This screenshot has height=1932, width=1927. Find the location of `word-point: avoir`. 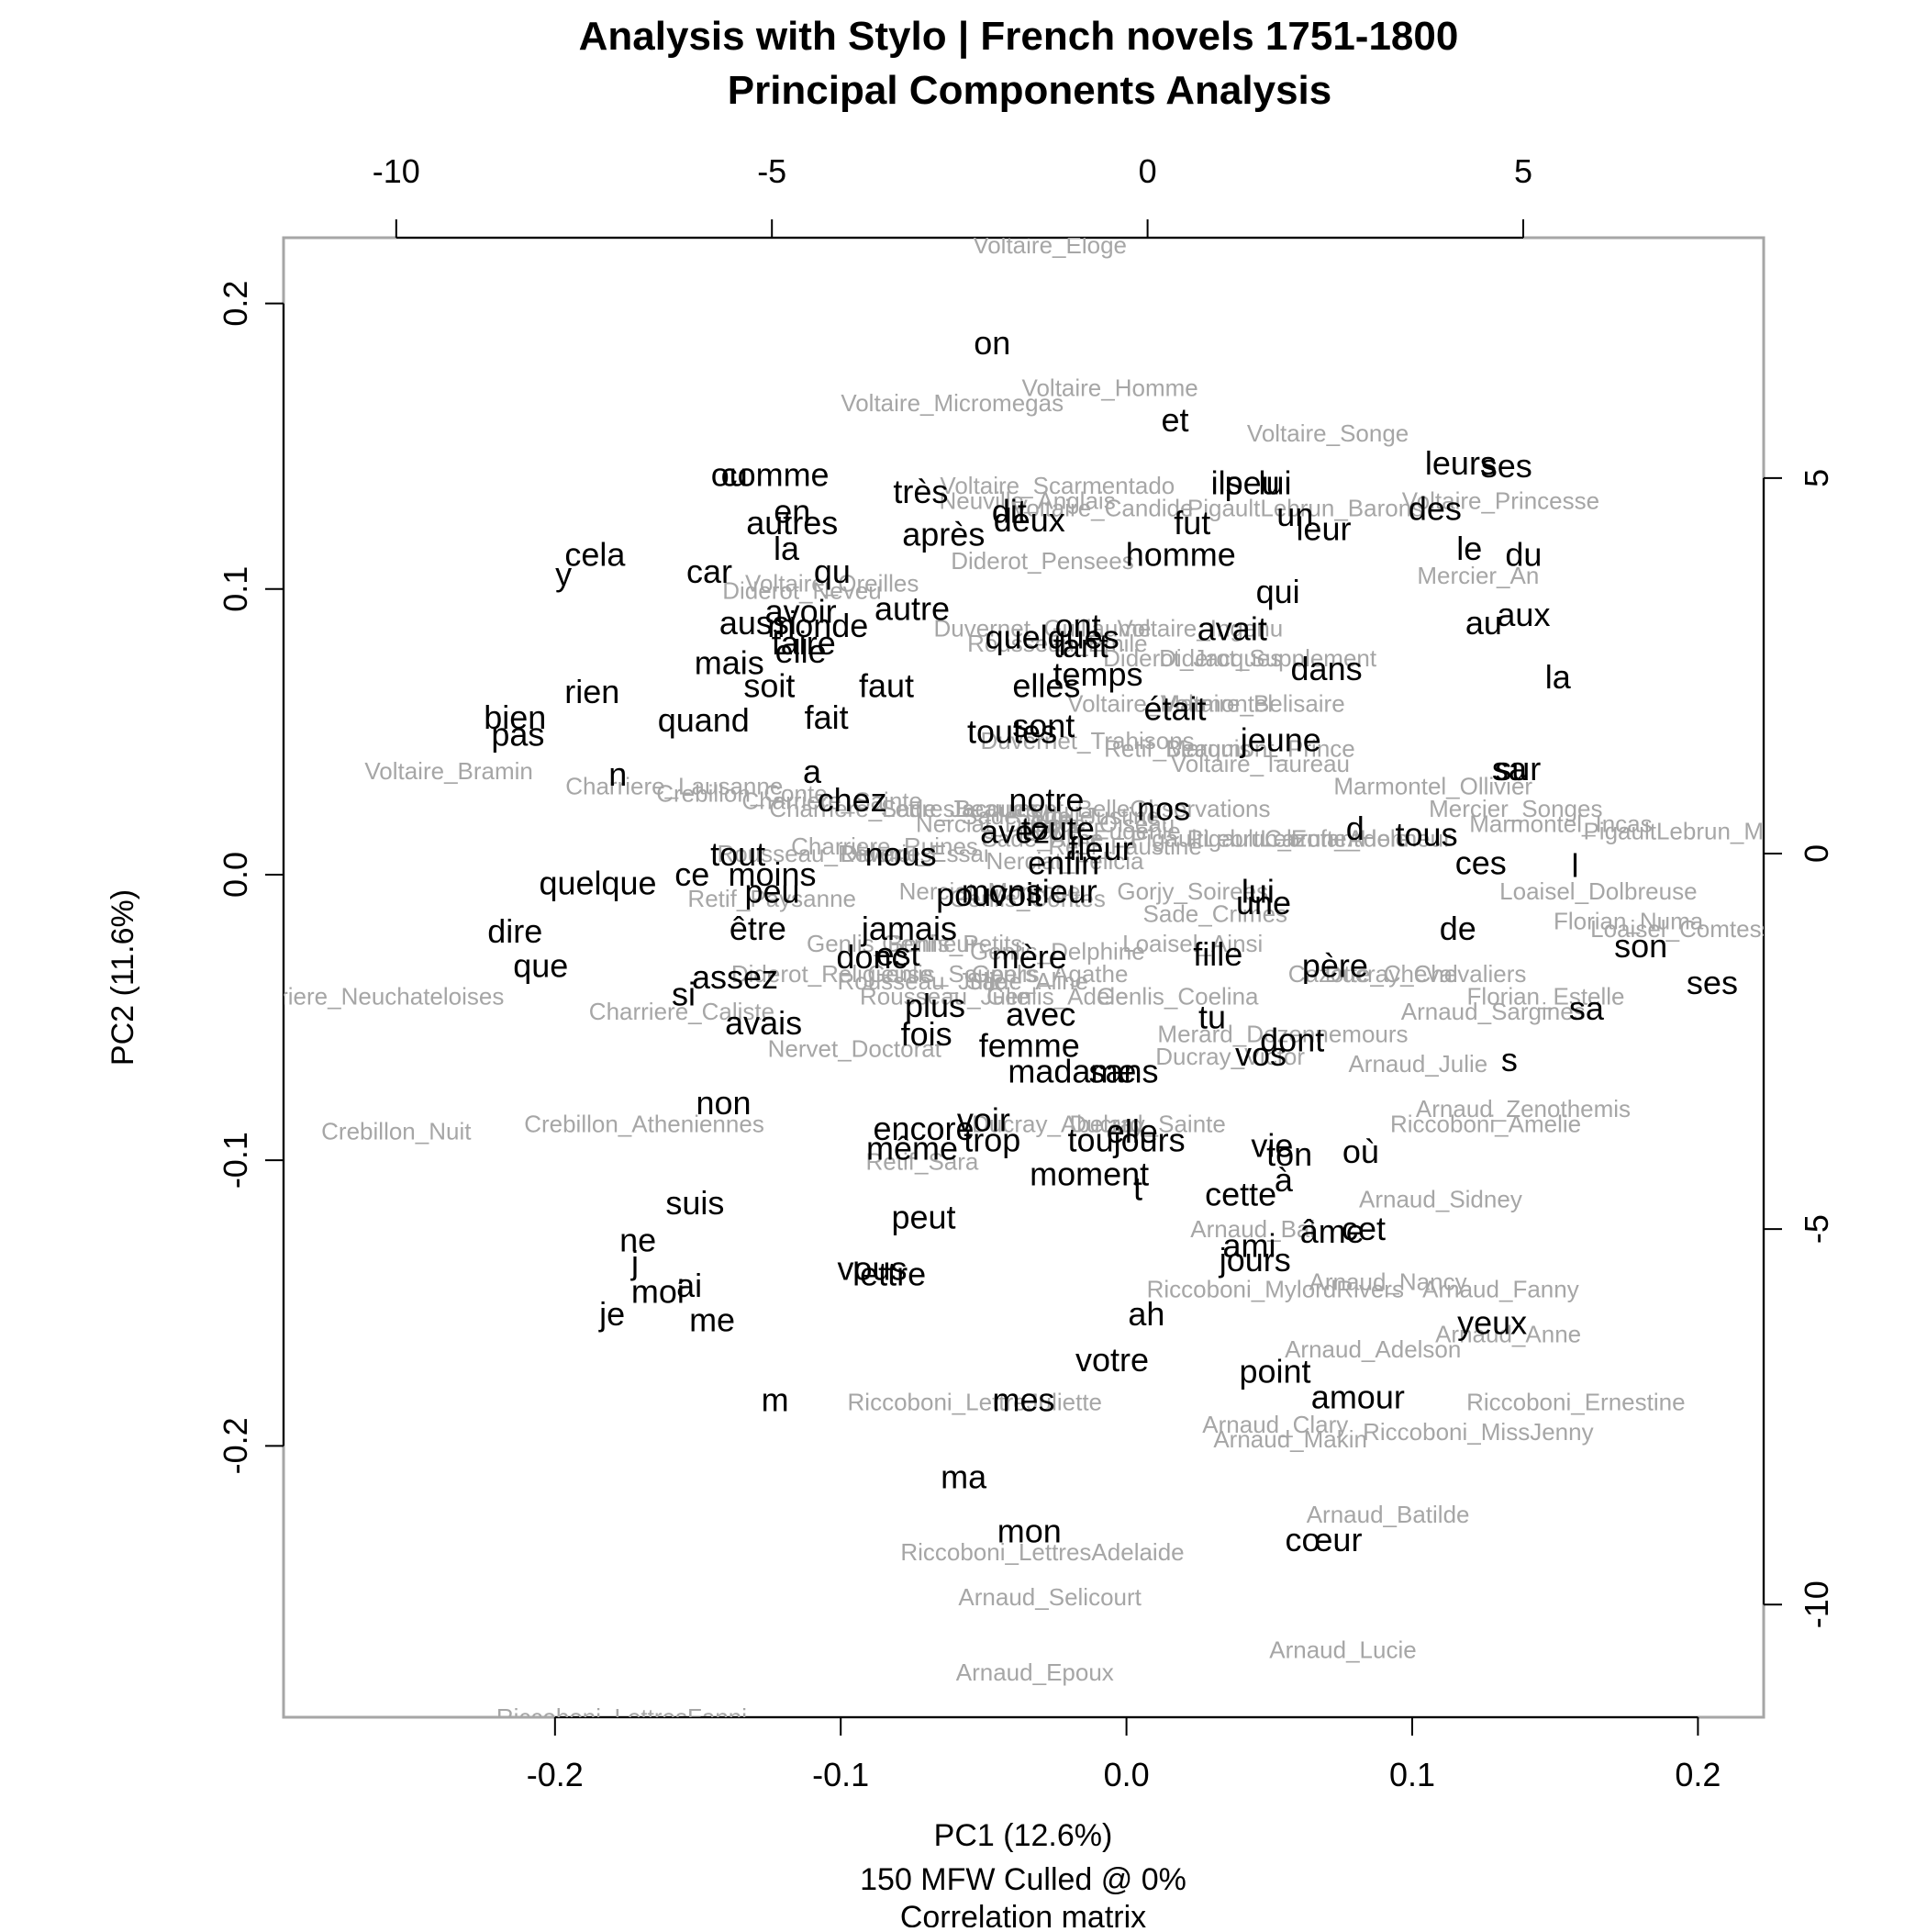

word-point: avoir is located at coordinates (801, 612).